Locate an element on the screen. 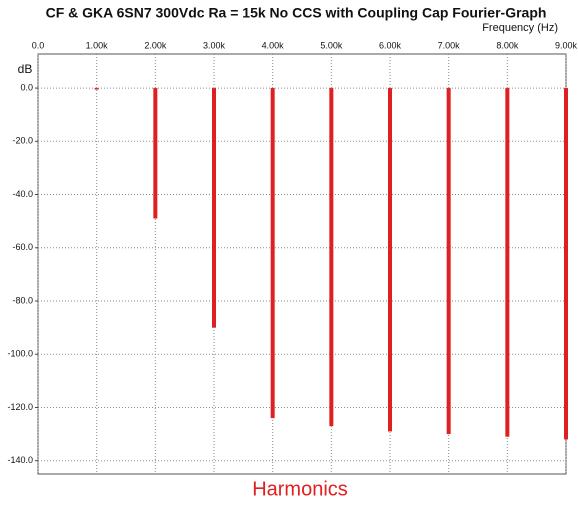  x-tick-label: 7.00k is located at coordinates (449, 45).